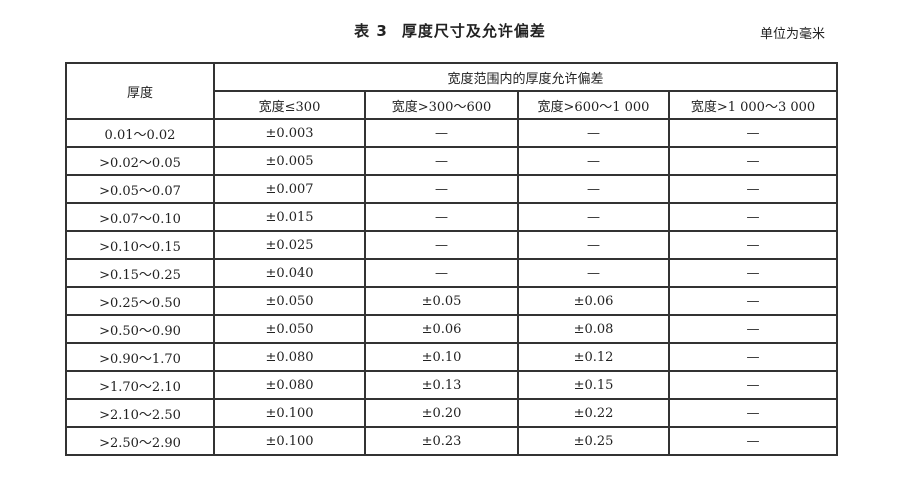 This screenshot has width=900, height=502. What do you see at coordinates (140, 189) in the screenshot?
I see `thickness-cell: >0.05～0.07` at bounding box center [140, 189].